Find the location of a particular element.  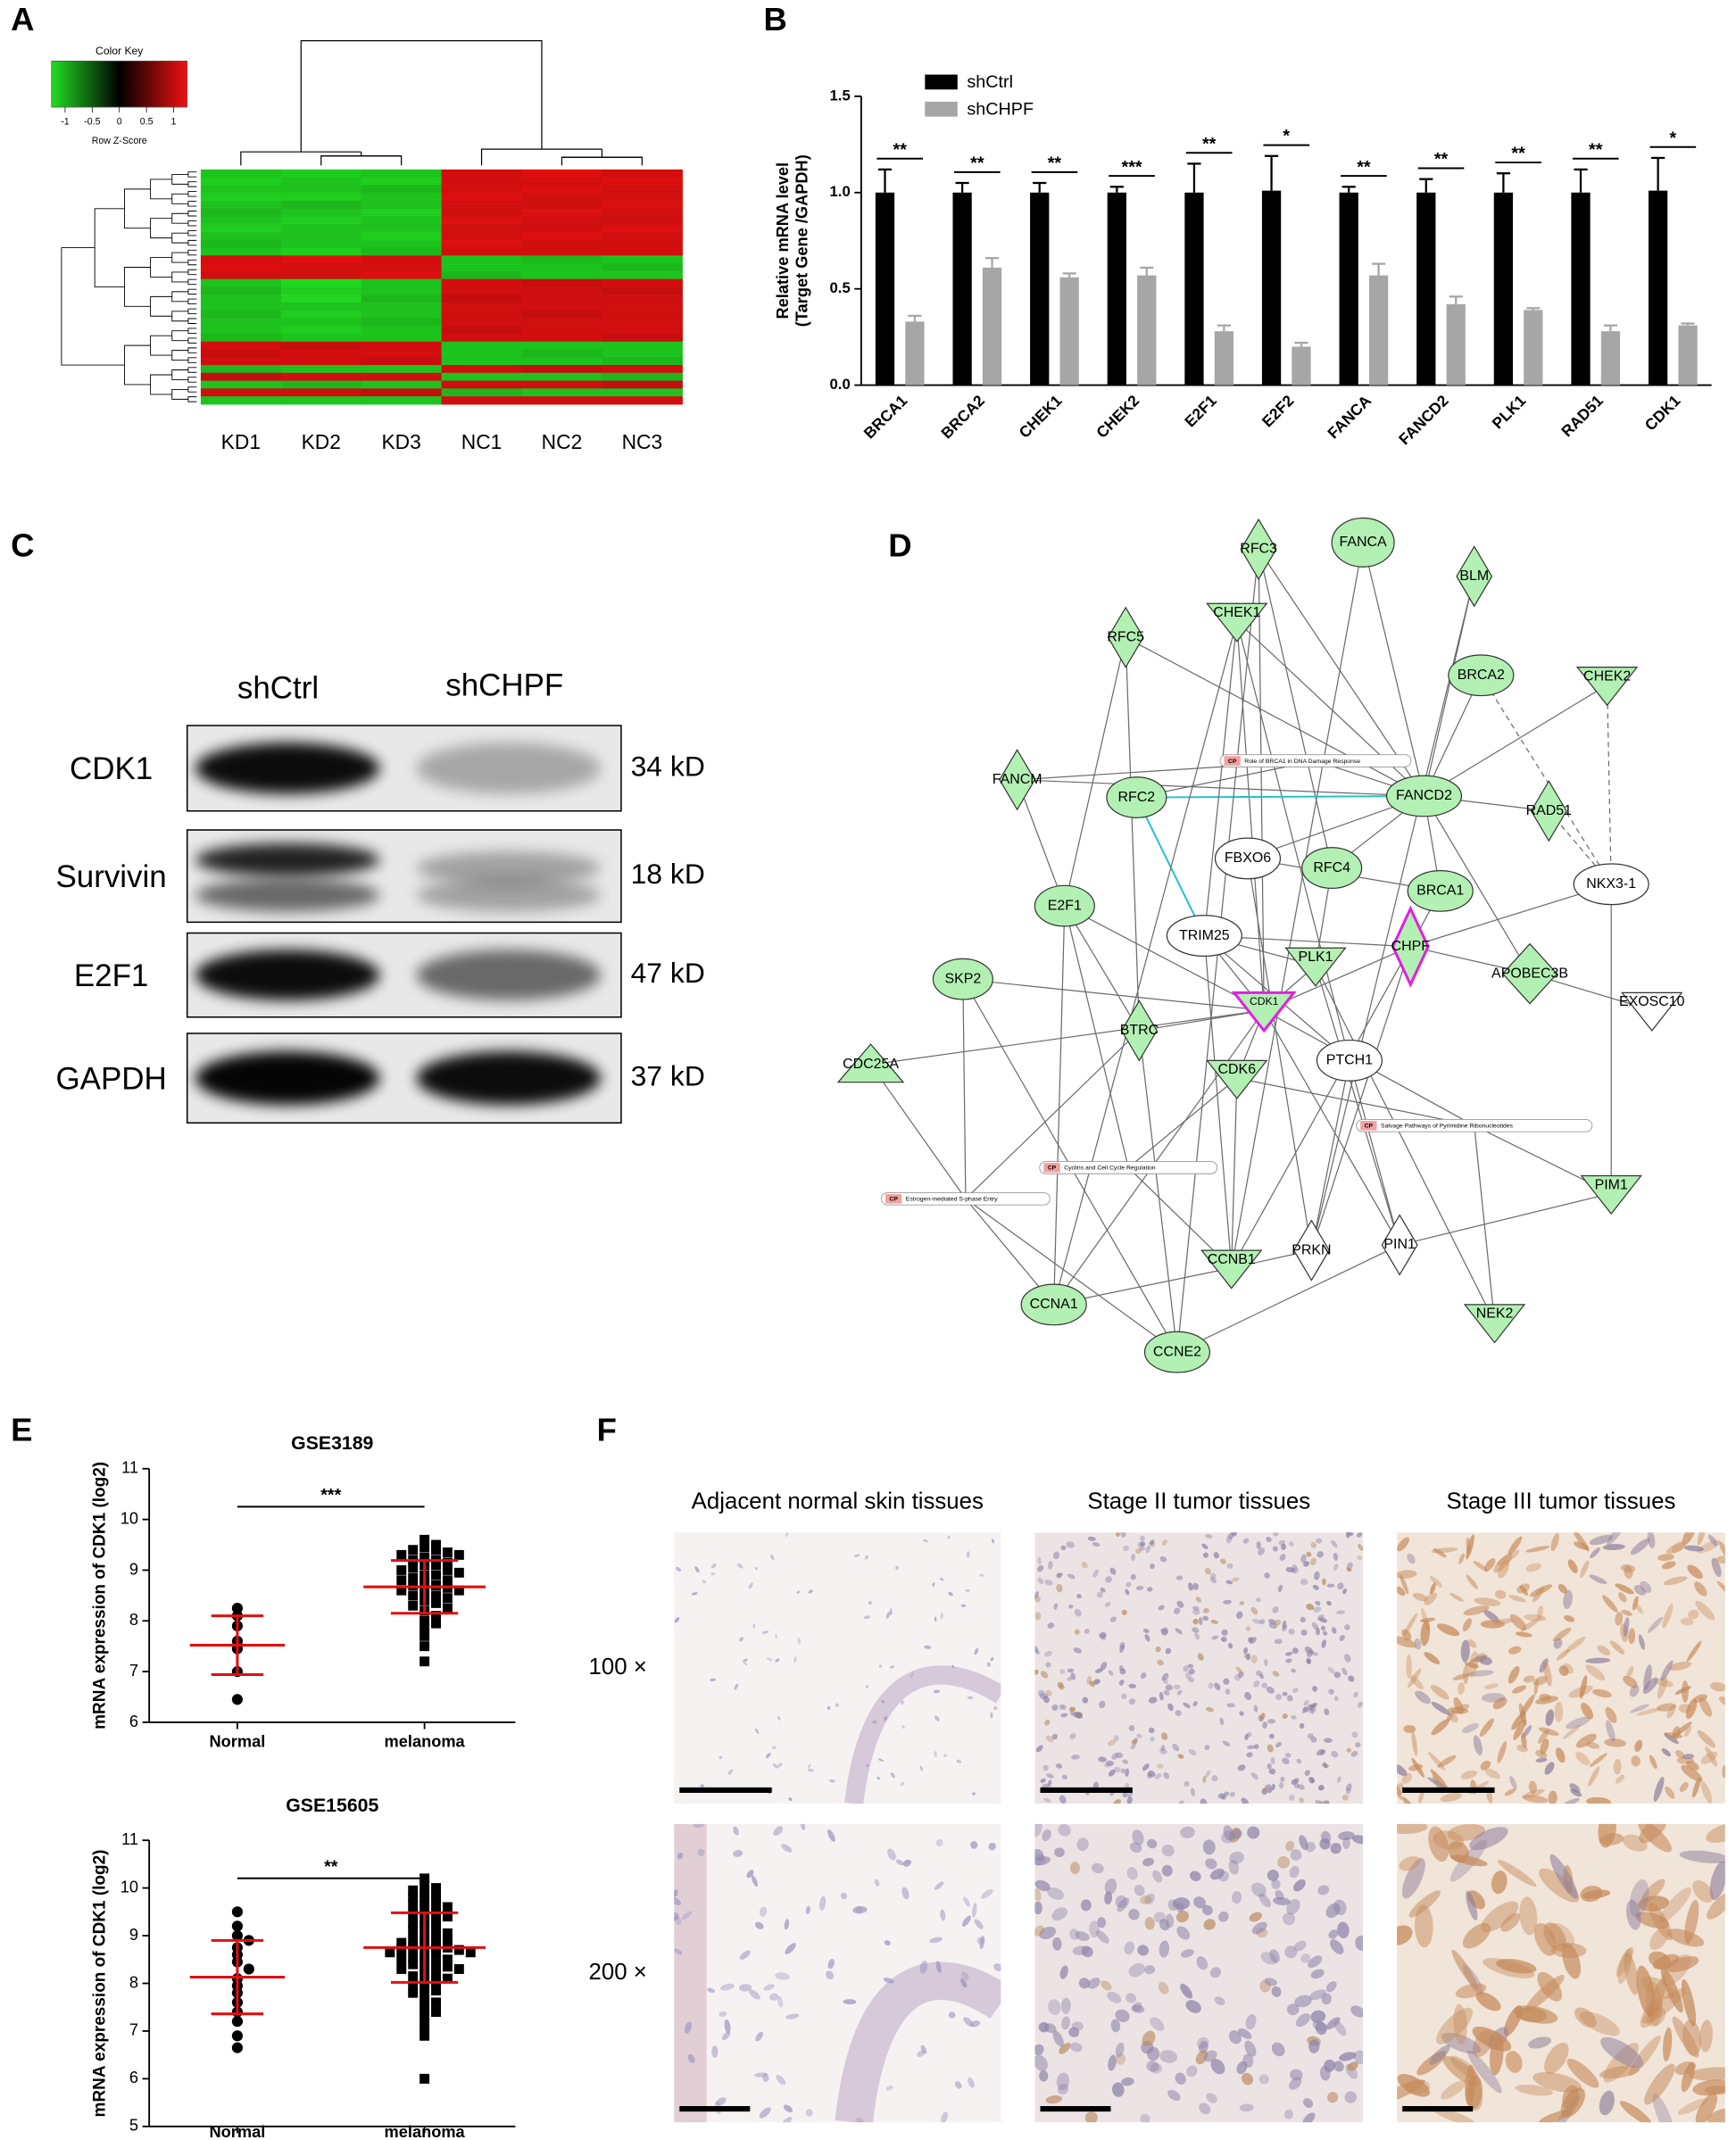

x-tick-label: E2F1 is located at coordinates (1200, 411).